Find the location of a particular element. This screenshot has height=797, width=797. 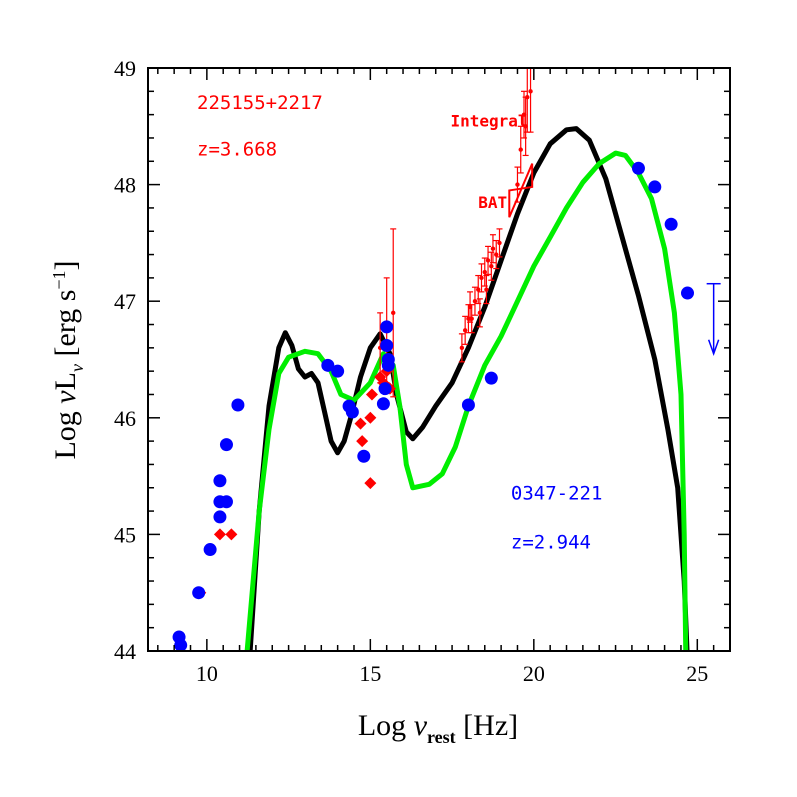

x-axis-title: Log νrest [Hz] is located at coordinates (438, 728).